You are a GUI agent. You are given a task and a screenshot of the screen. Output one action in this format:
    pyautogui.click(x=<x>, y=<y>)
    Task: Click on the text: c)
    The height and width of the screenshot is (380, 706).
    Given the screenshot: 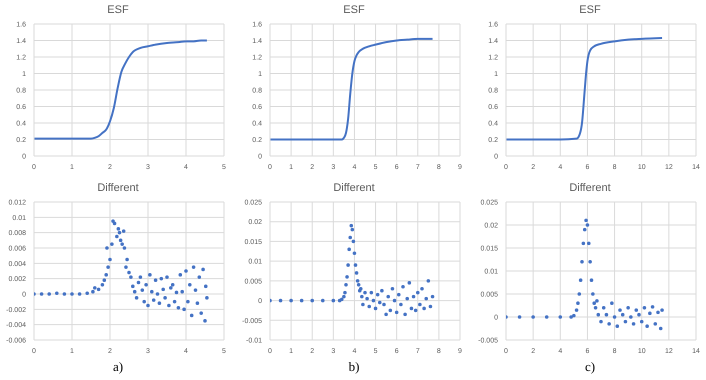 What is the action you would take?
    pyautogui.click(x=590, y=367)
    